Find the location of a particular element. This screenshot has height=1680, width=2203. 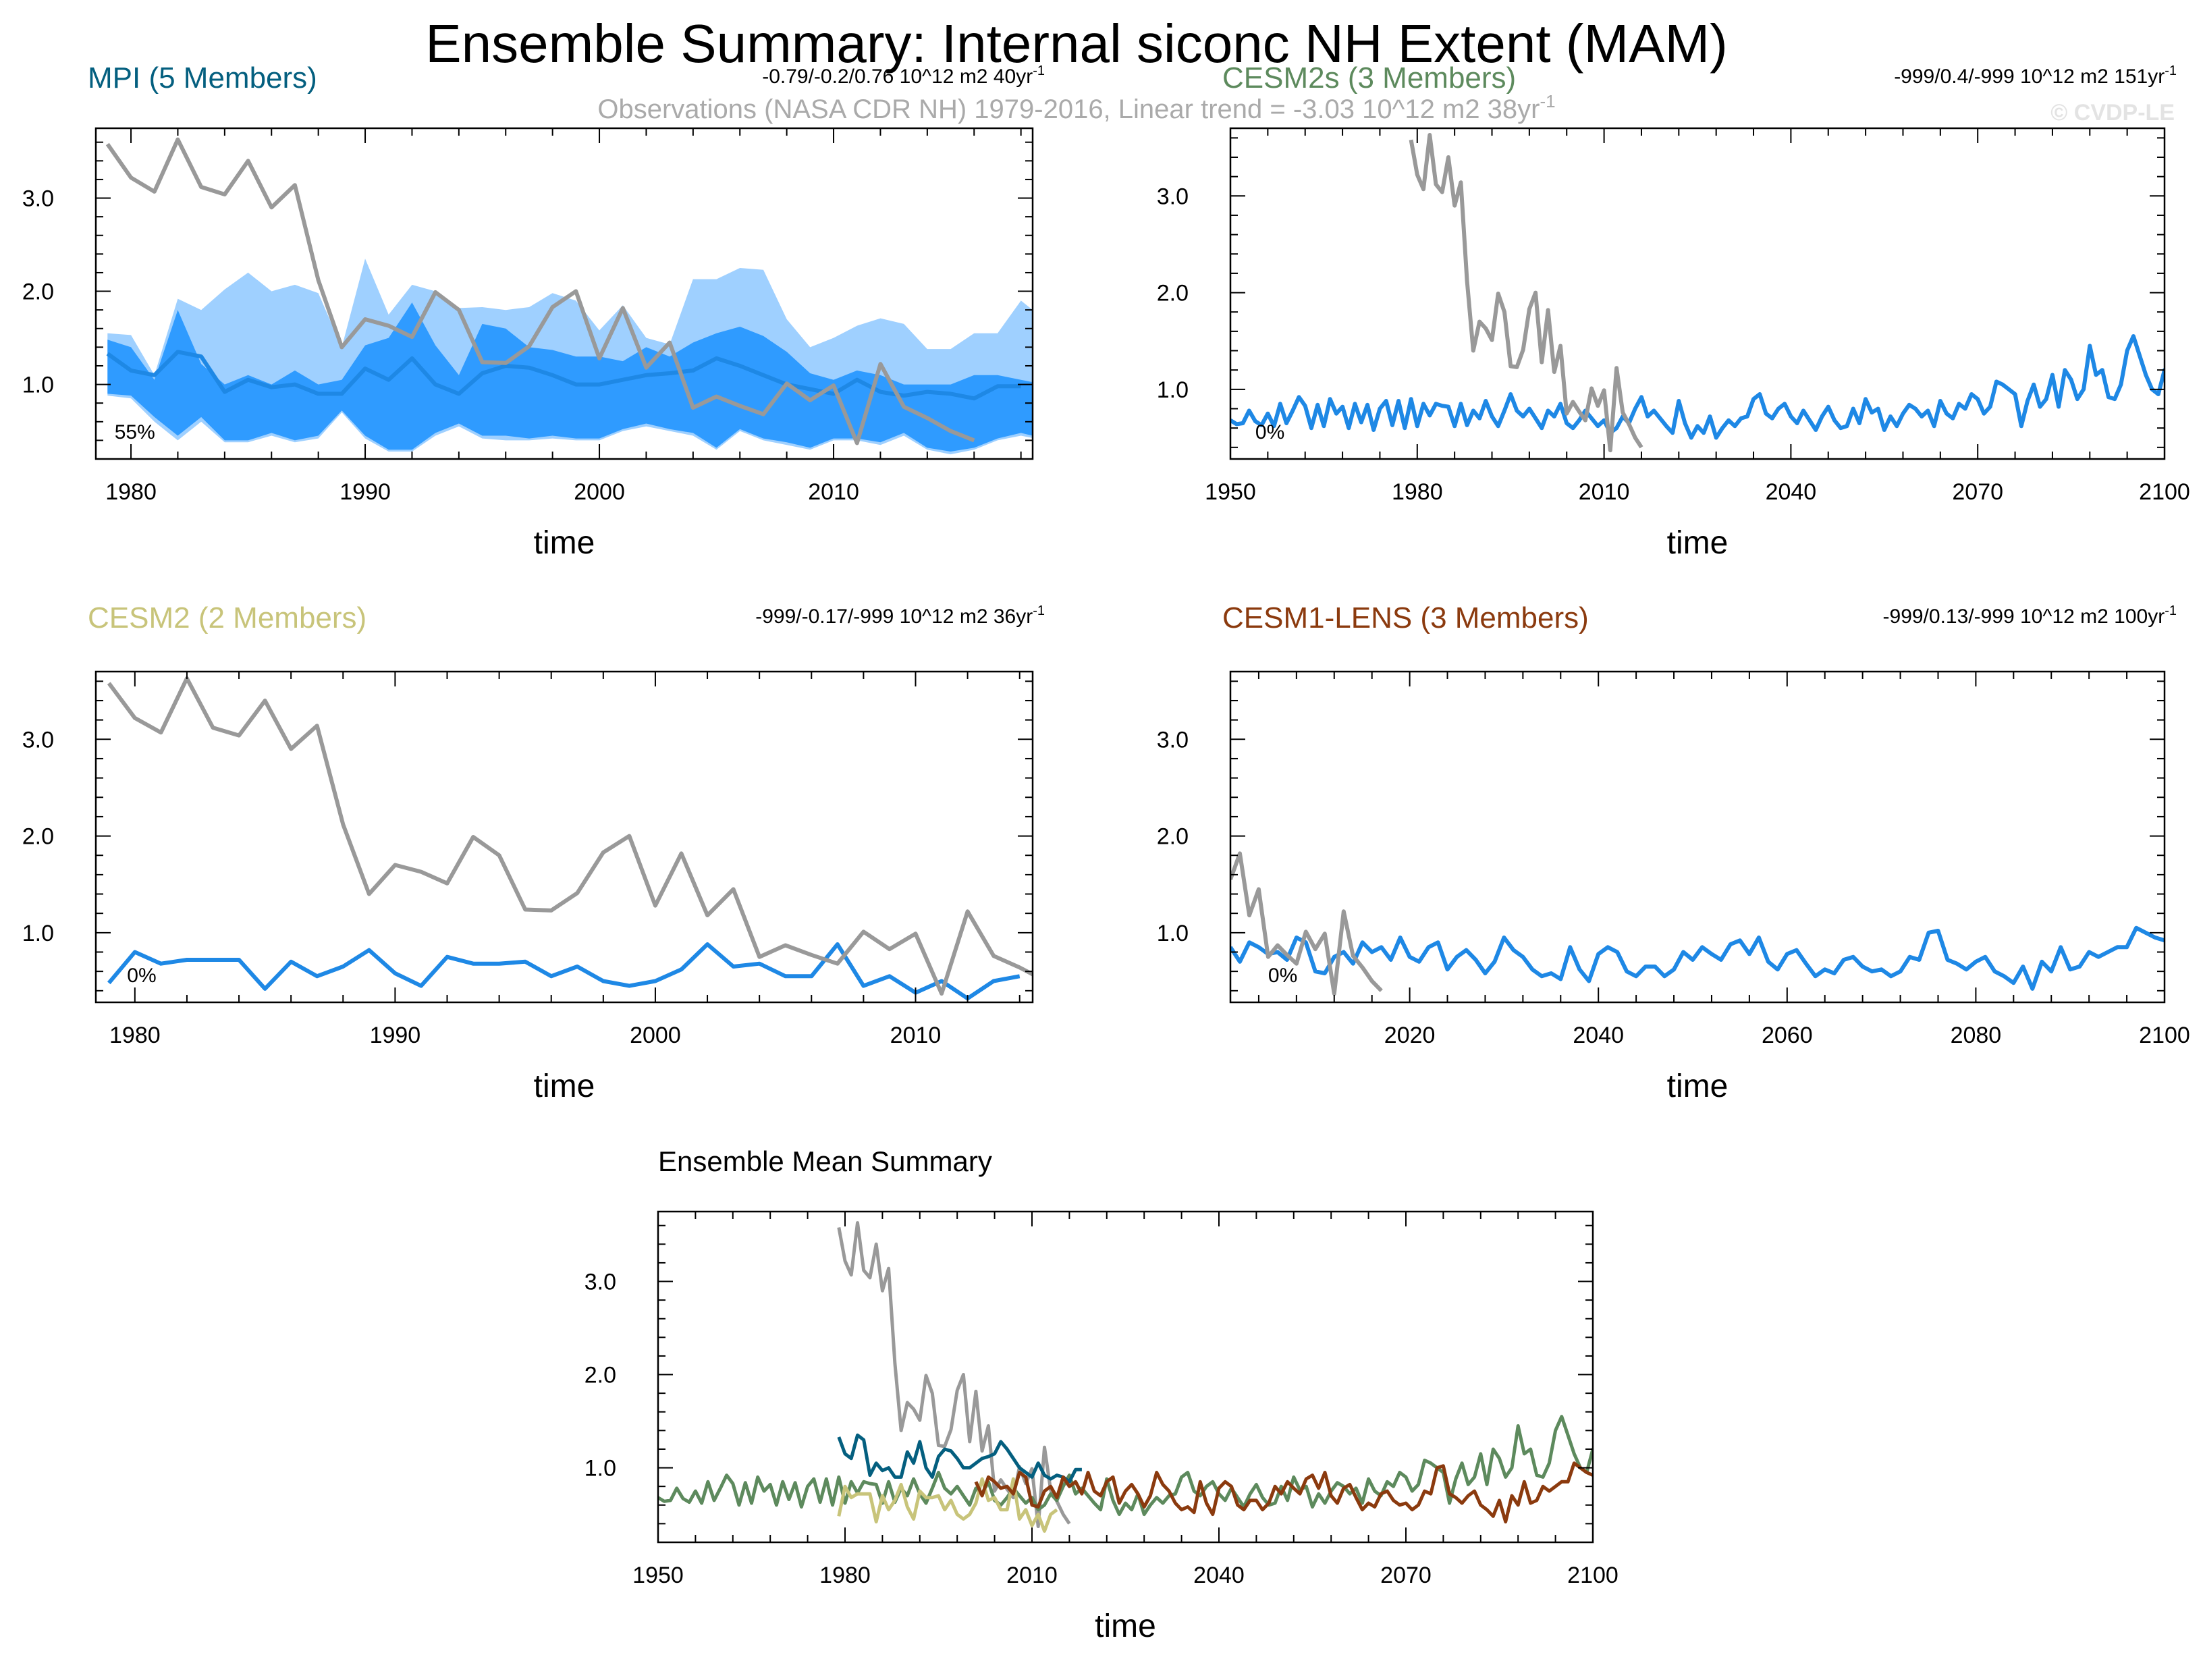

x-tick-label: 2080 is located at coordinates (1976, 1035).